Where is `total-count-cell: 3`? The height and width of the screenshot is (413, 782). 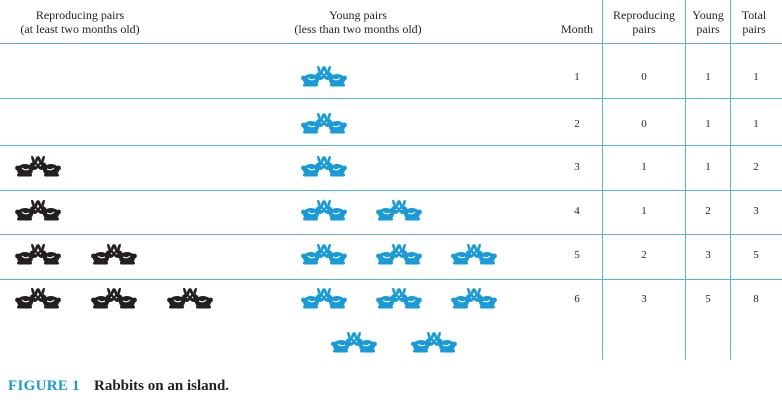
total-count-cell: 3 is located at coordinates (756, 211).